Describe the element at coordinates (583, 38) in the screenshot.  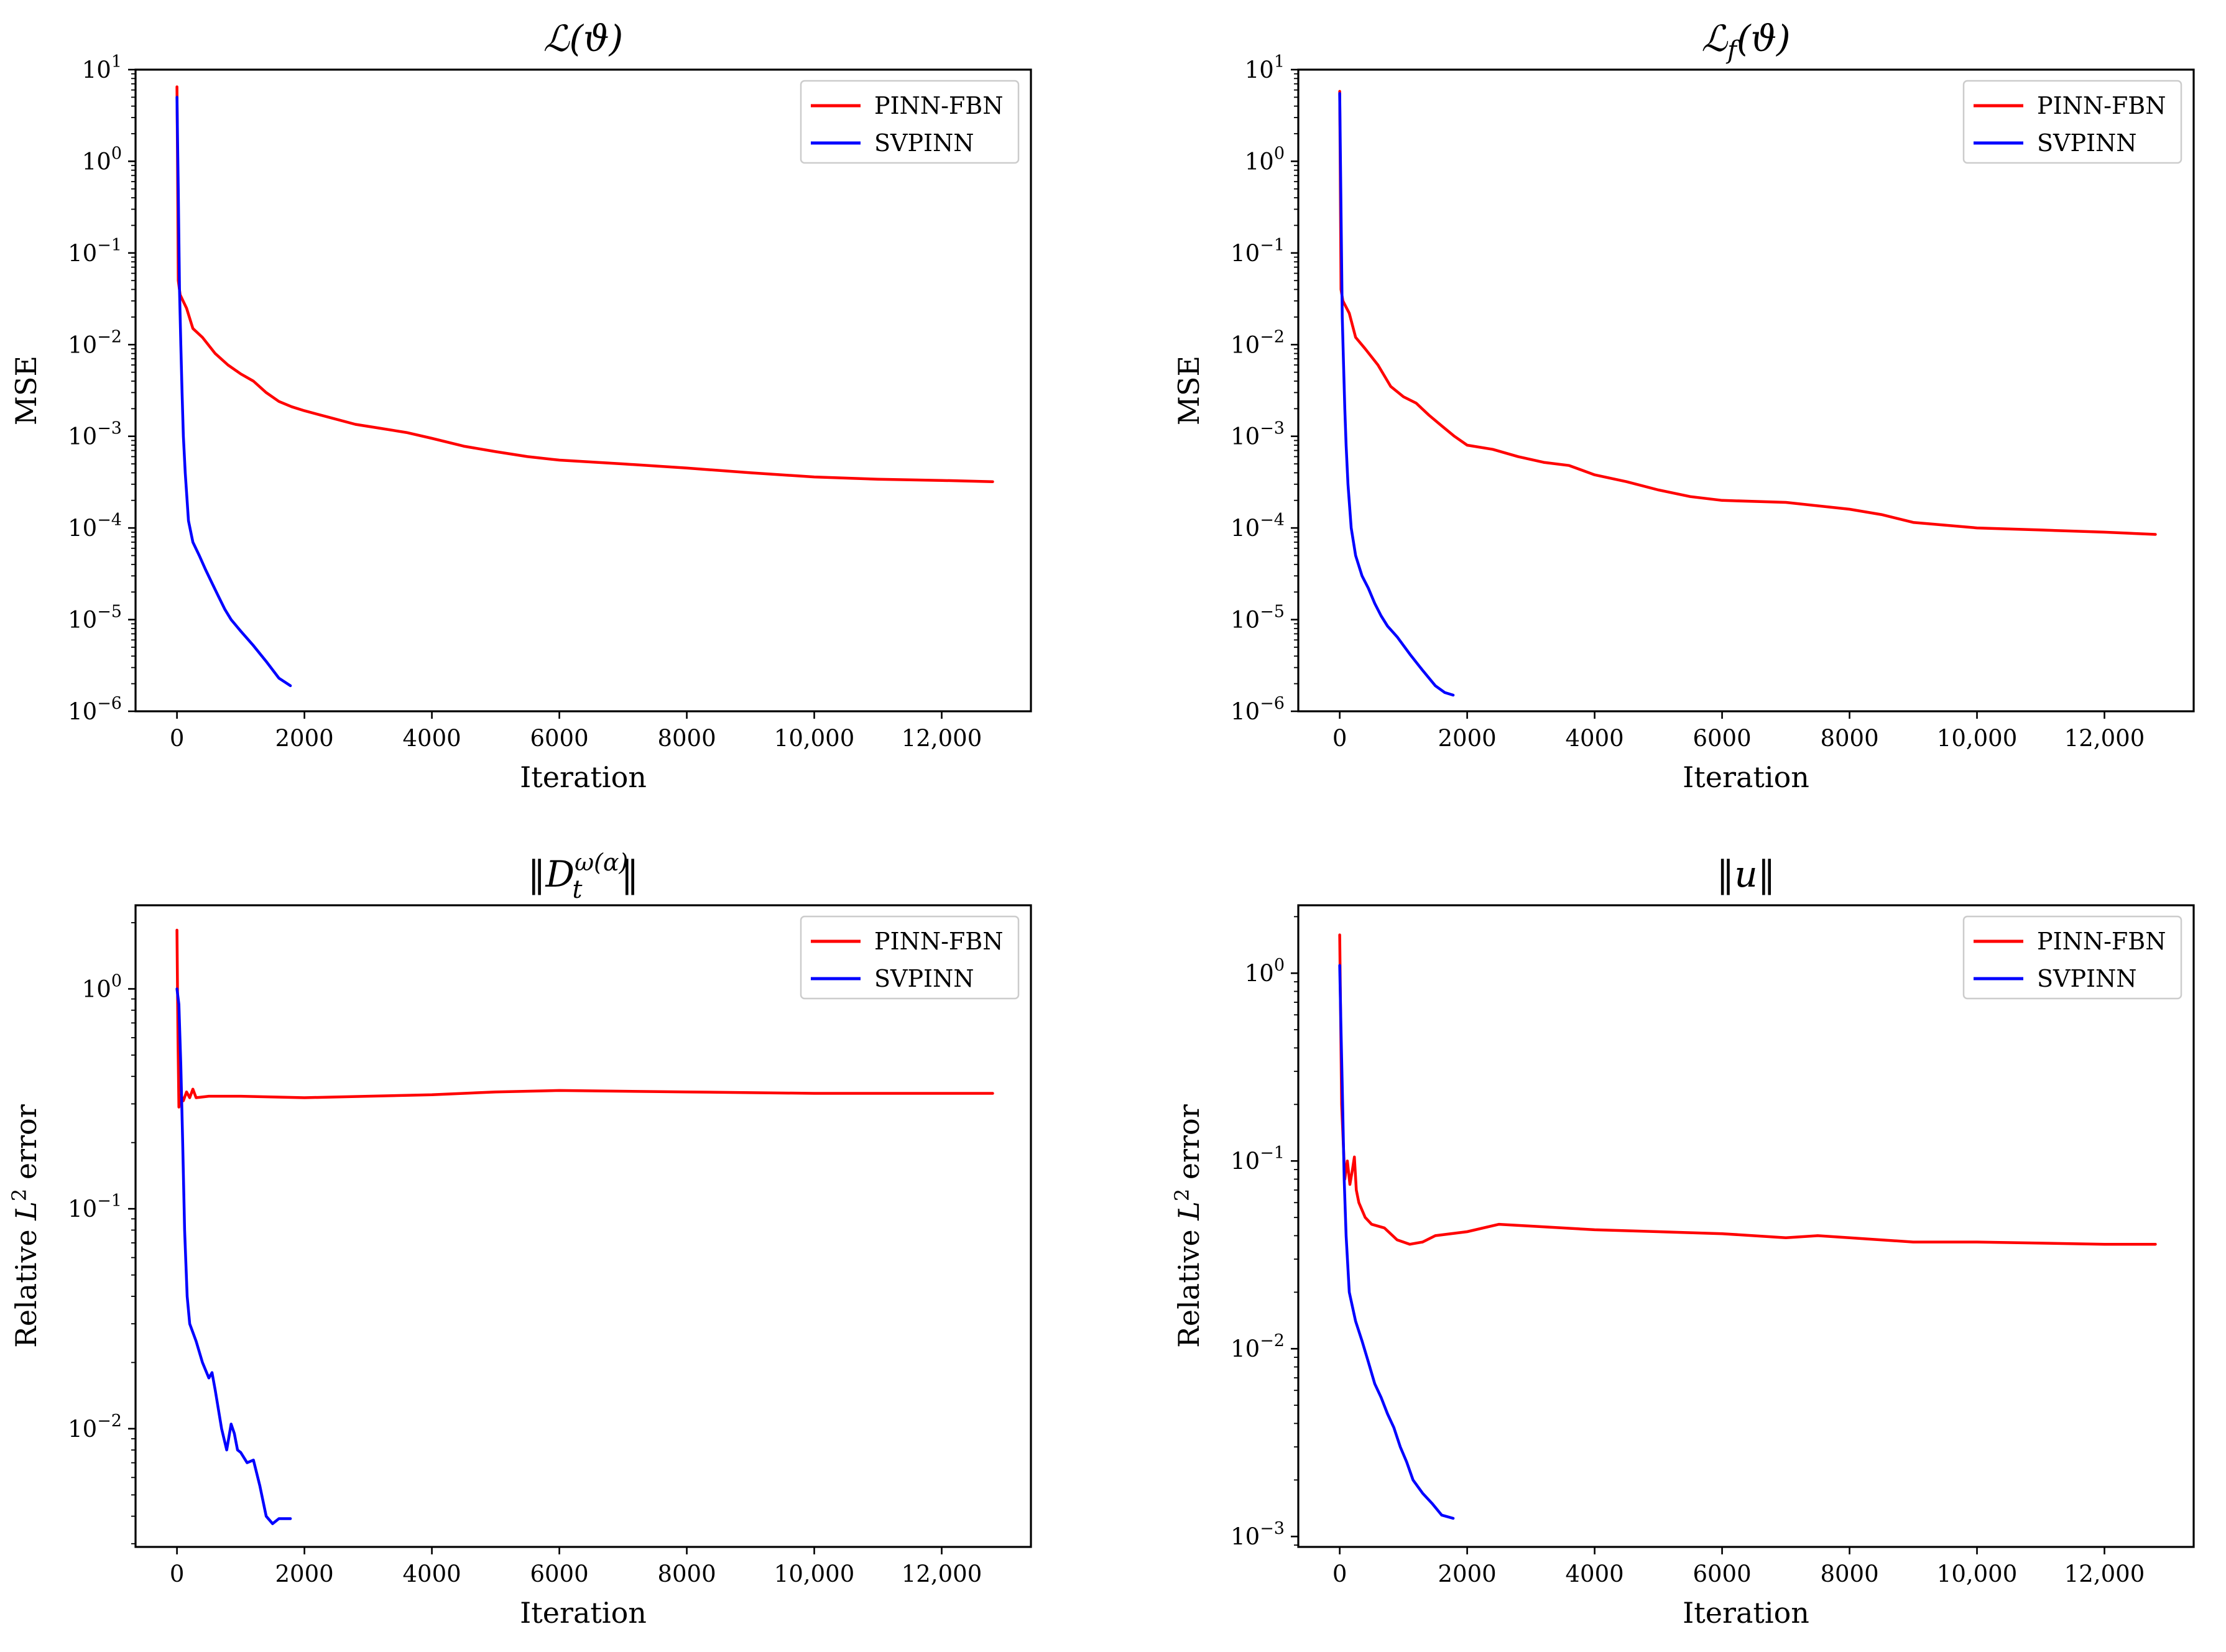
I see `chart-title: ℒ(ϑ)` at that location.